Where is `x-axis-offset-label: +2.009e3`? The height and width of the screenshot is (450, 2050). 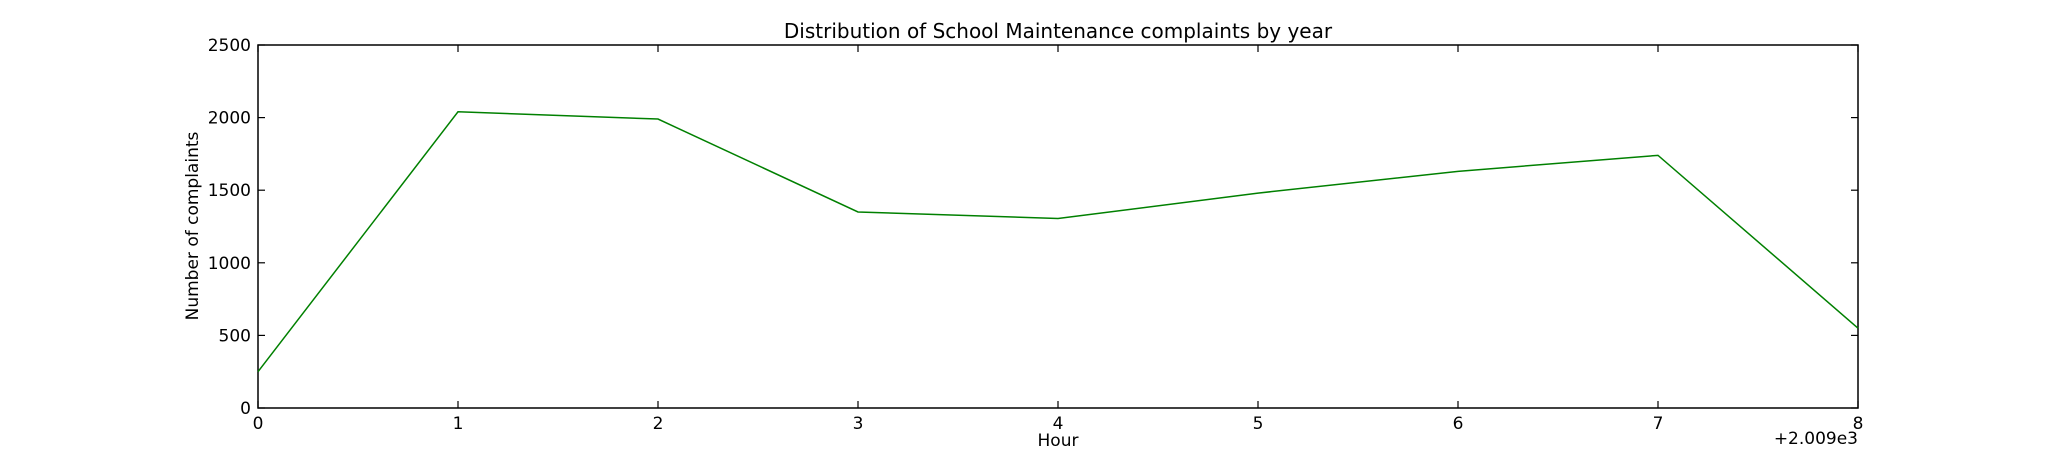
x-axis-offset-label: +2.009e3 is located at coordinates (1816, 439).